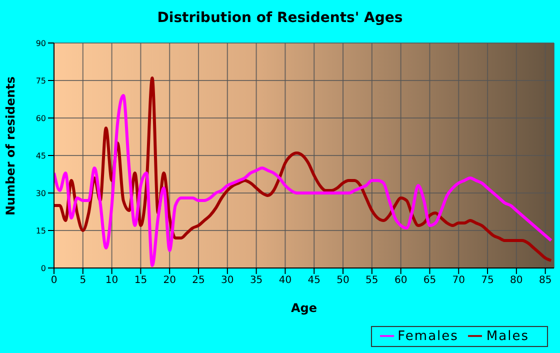 This screenshot has height=353, width=560. Describe the element at coordinates (304, 308) in the screenshot. I see `x-axis-title: Age` at that location.